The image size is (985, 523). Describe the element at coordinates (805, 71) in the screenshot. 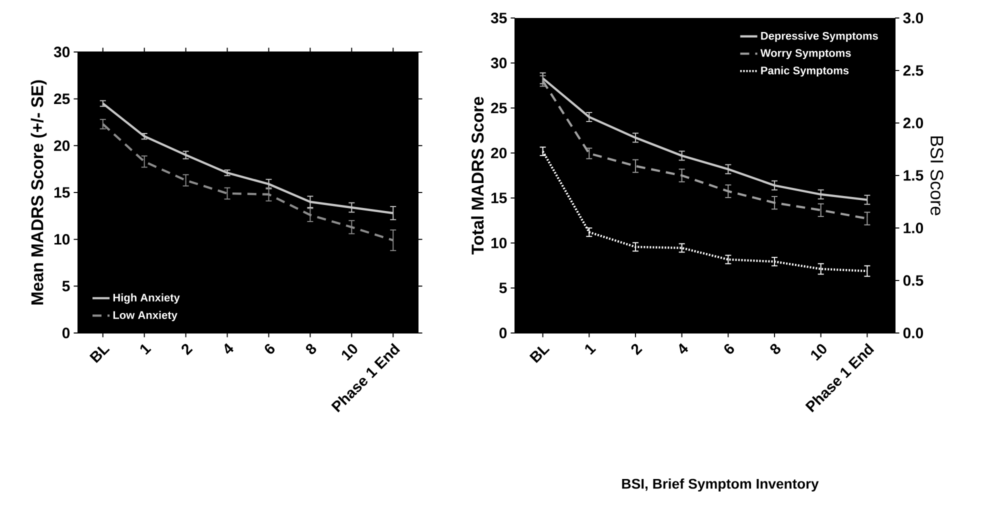

I see `legend-label: Panic Symptoms` at that location.